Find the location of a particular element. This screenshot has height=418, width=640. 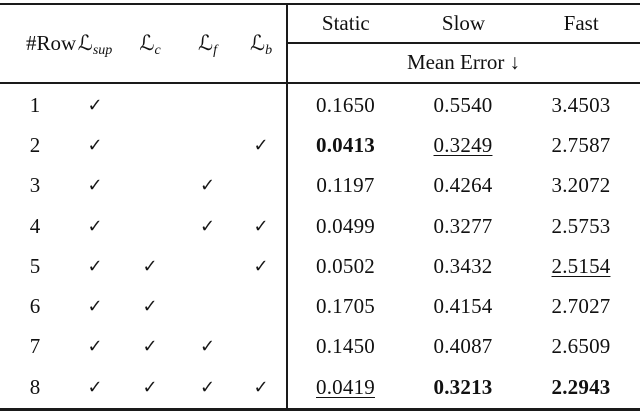

value-slow: 0.3249 is located at coordinates (463, 144).